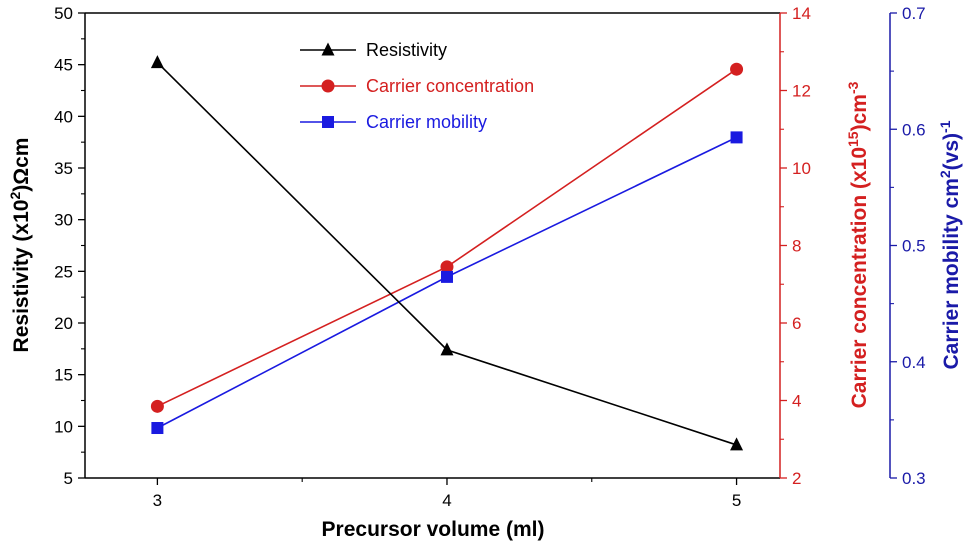 The height and width of the screenshot is (544, 969). What do you see at coordinates (63, 426) in the screenshot?
I see `left-axis-tick-label: 10` at bounding box center [63, 426].